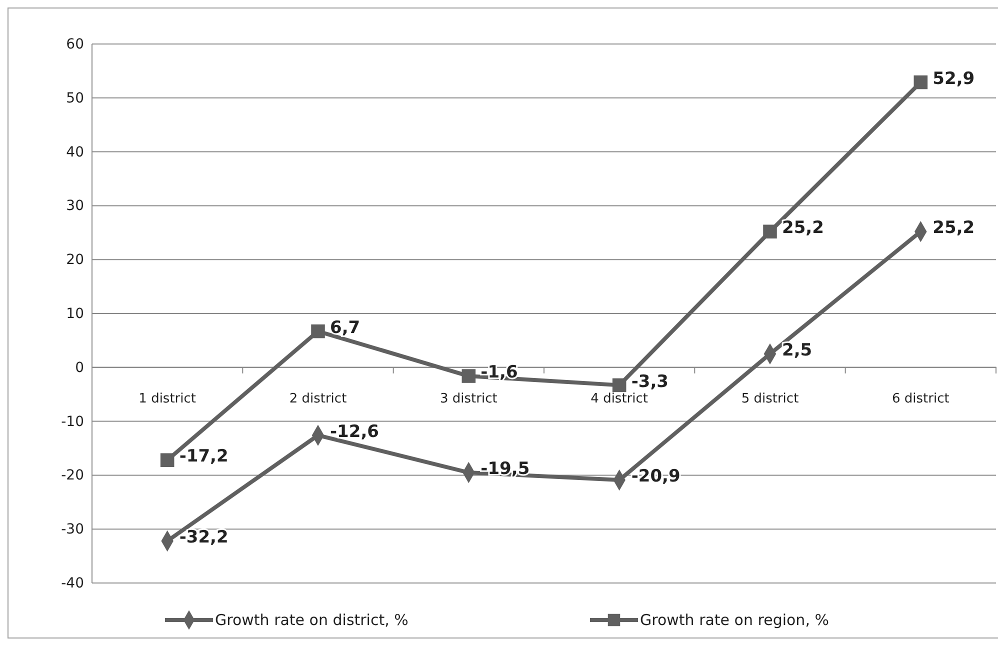 This screenshot has height=646, width=998. I want to click on x-tick-label: 5 district, so click(770, 399).